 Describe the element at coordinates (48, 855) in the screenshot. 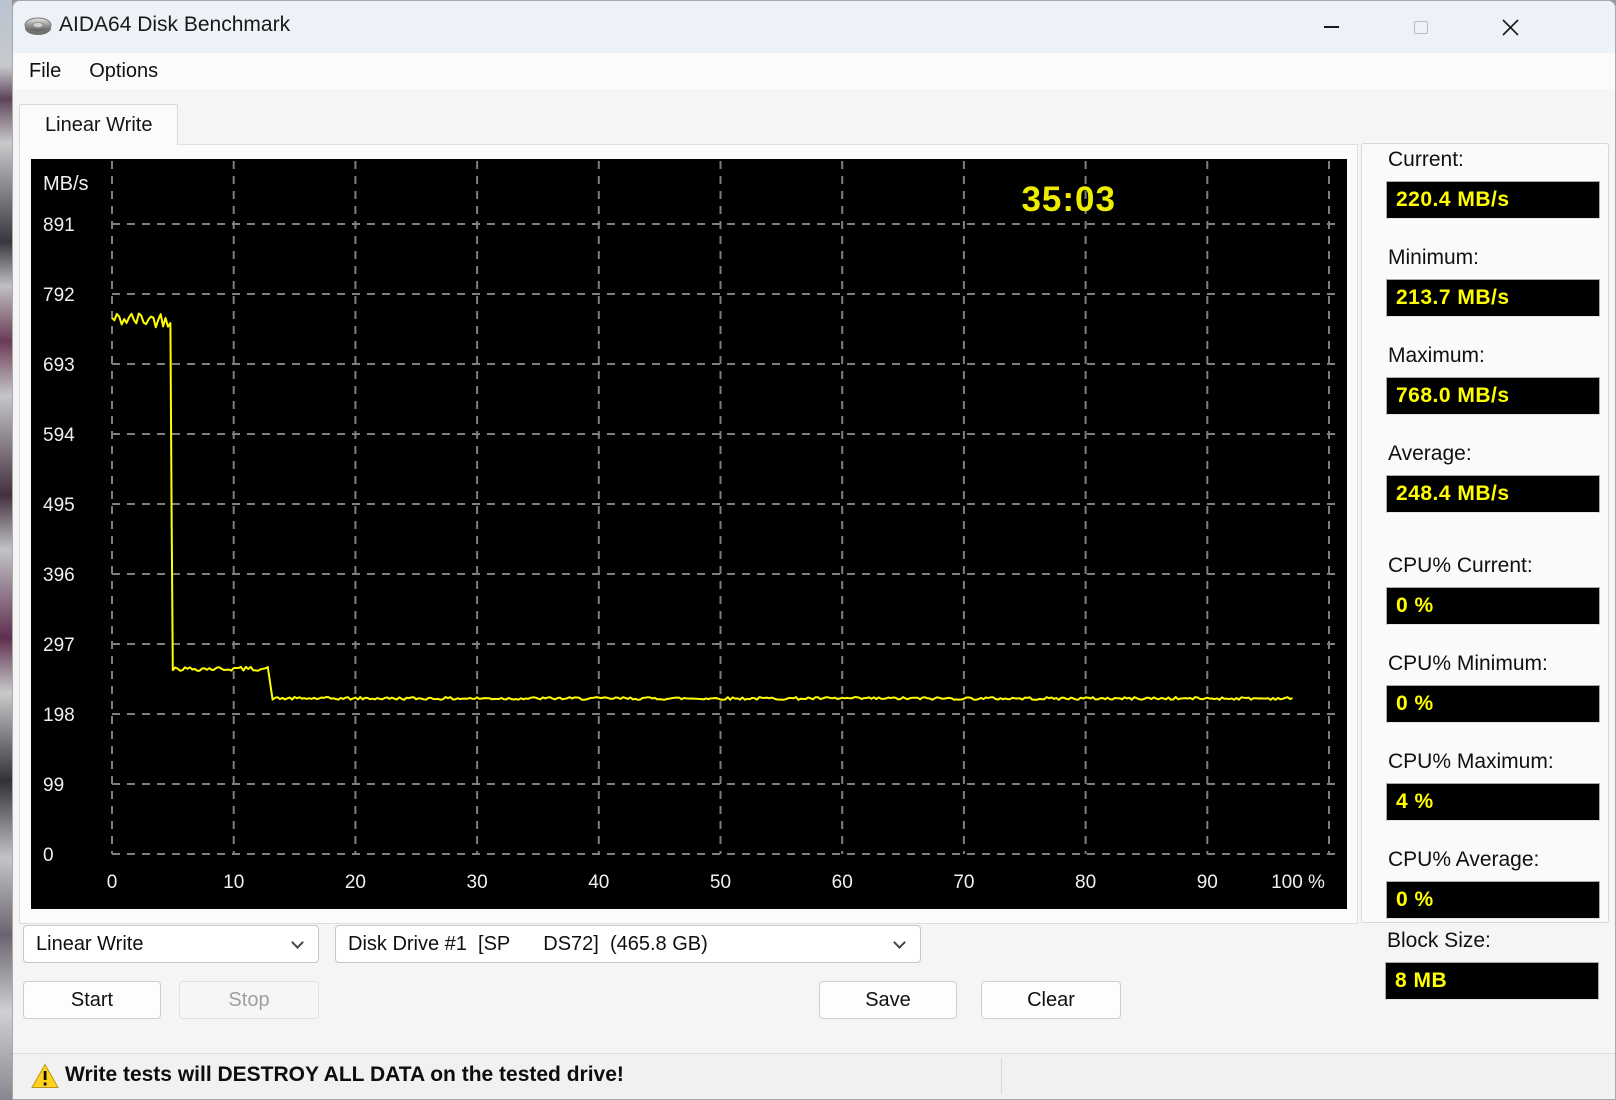

I see `y-tick-label: 0` at that location.